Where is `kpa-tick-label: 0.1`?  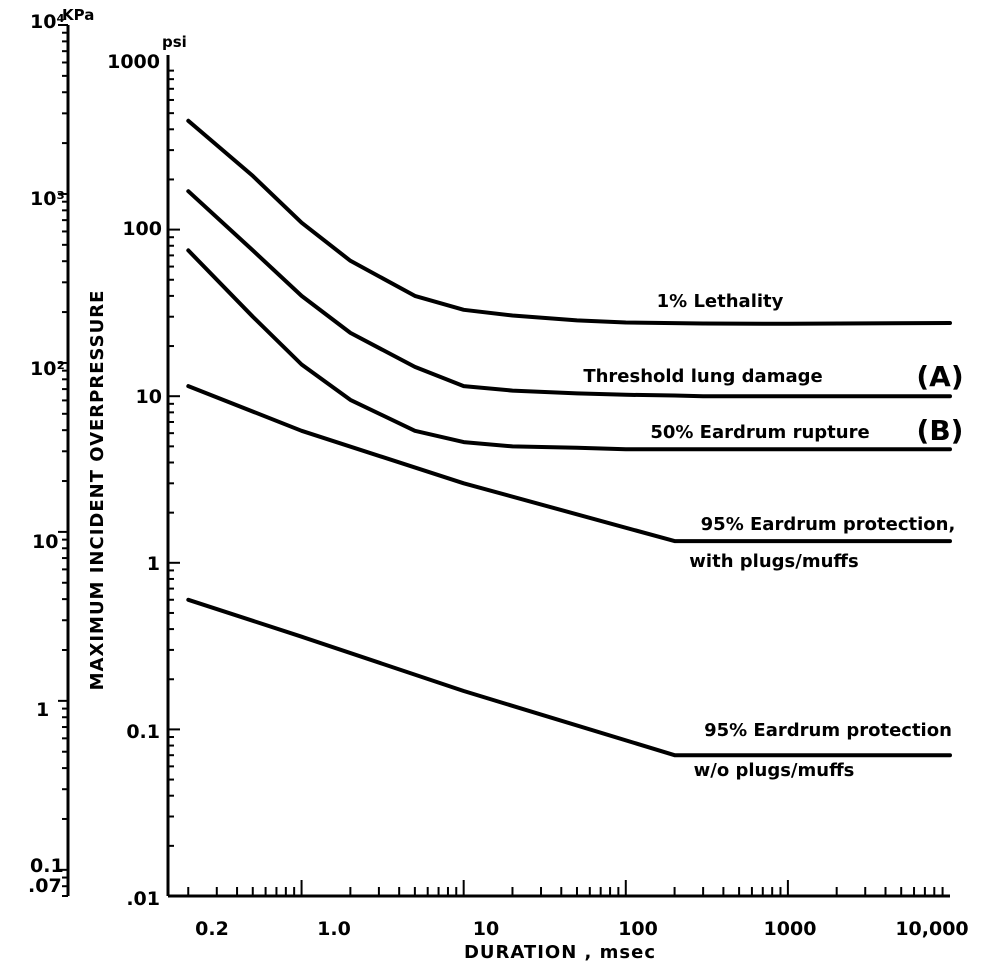
kpa-tick-label: 0.1 is located at coordinates (47, 866).